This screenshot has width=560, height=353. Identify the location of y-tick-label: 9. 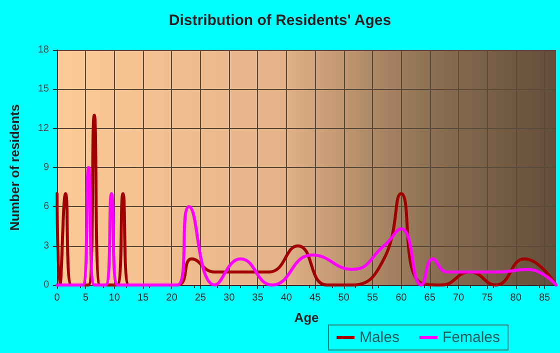
(46, 167).